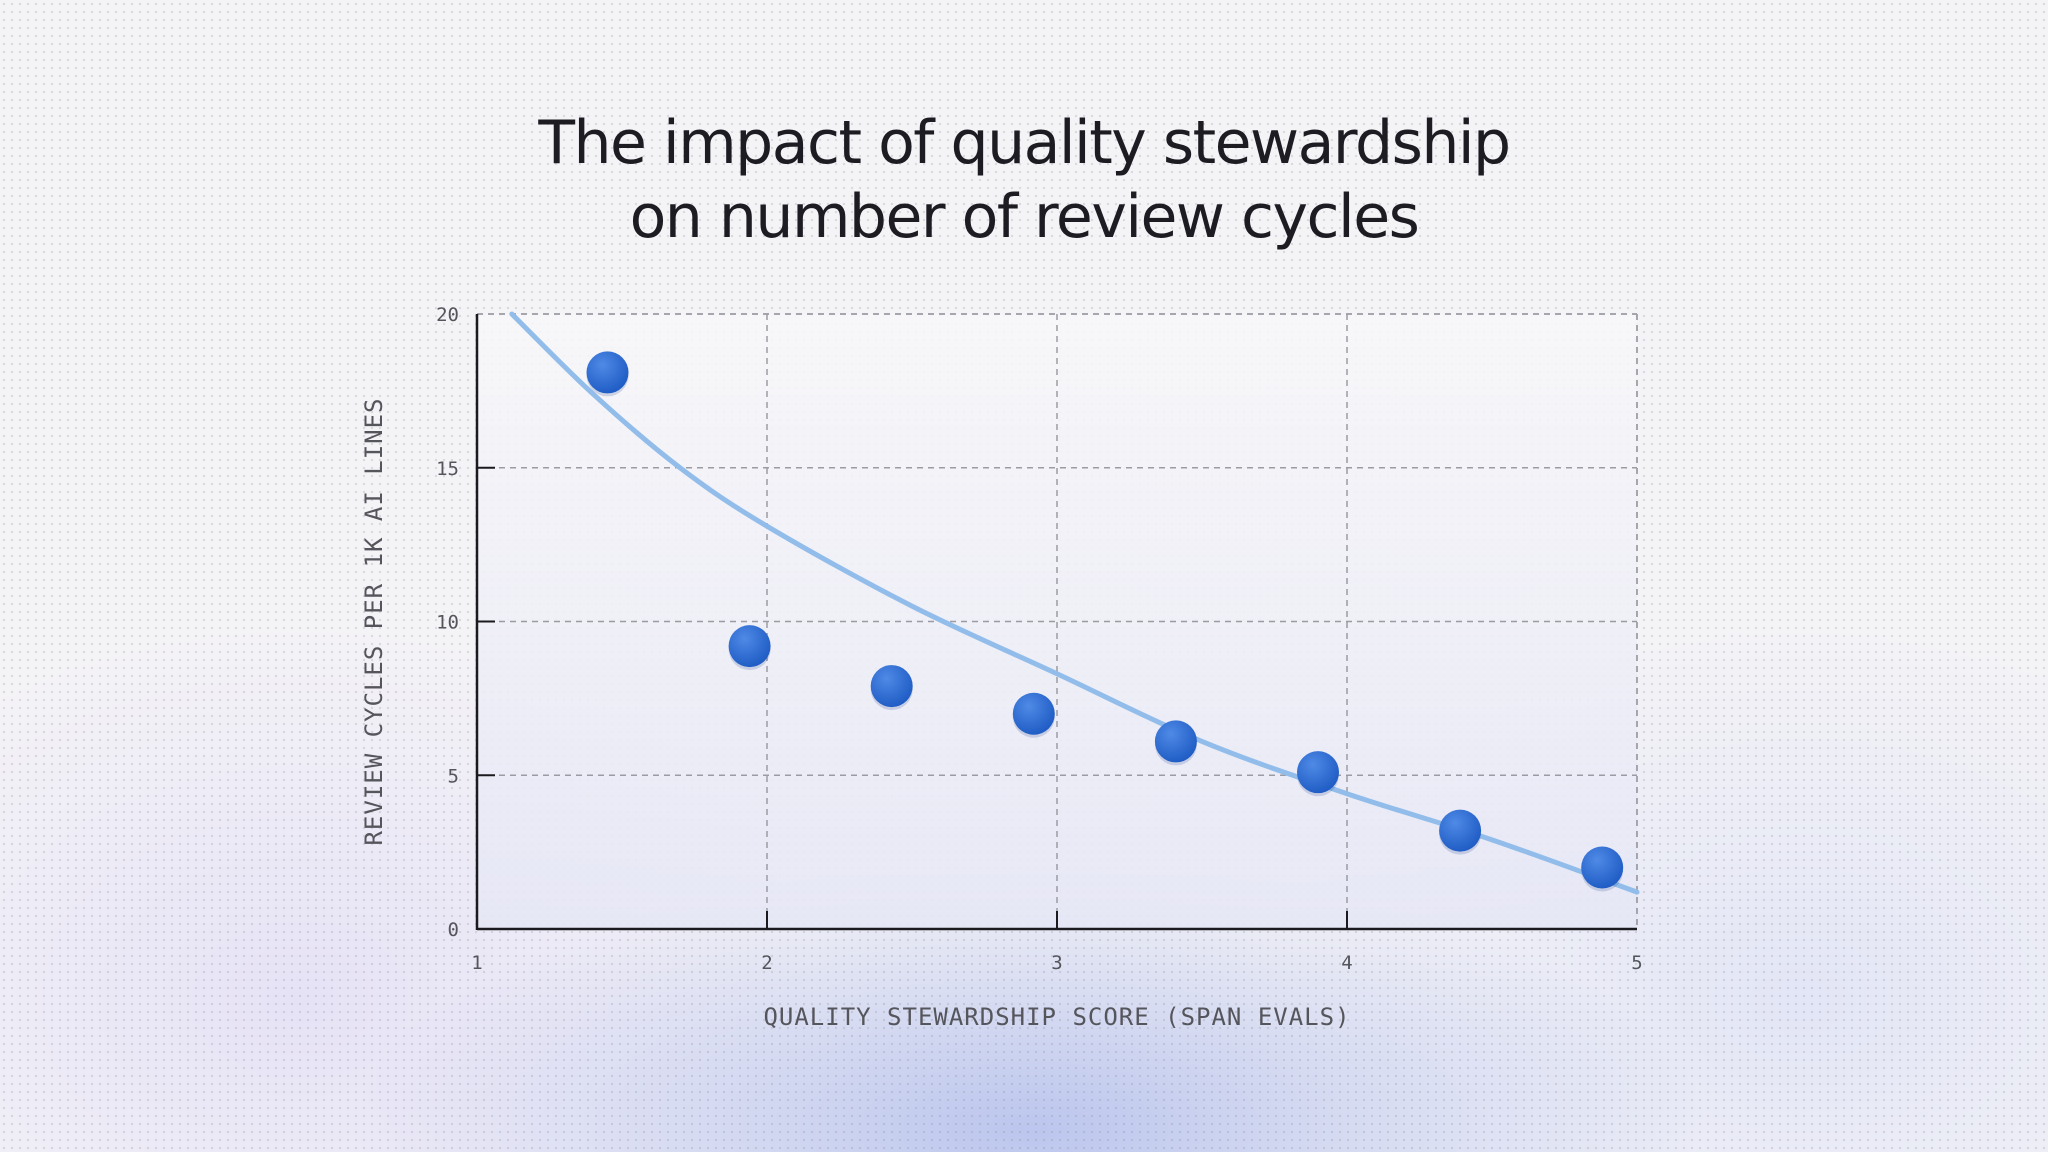  What do you see at coordinates (1346, 963) in the screenshot?
I see `x-tick-label: 4` at bounding box center [1346, 963].